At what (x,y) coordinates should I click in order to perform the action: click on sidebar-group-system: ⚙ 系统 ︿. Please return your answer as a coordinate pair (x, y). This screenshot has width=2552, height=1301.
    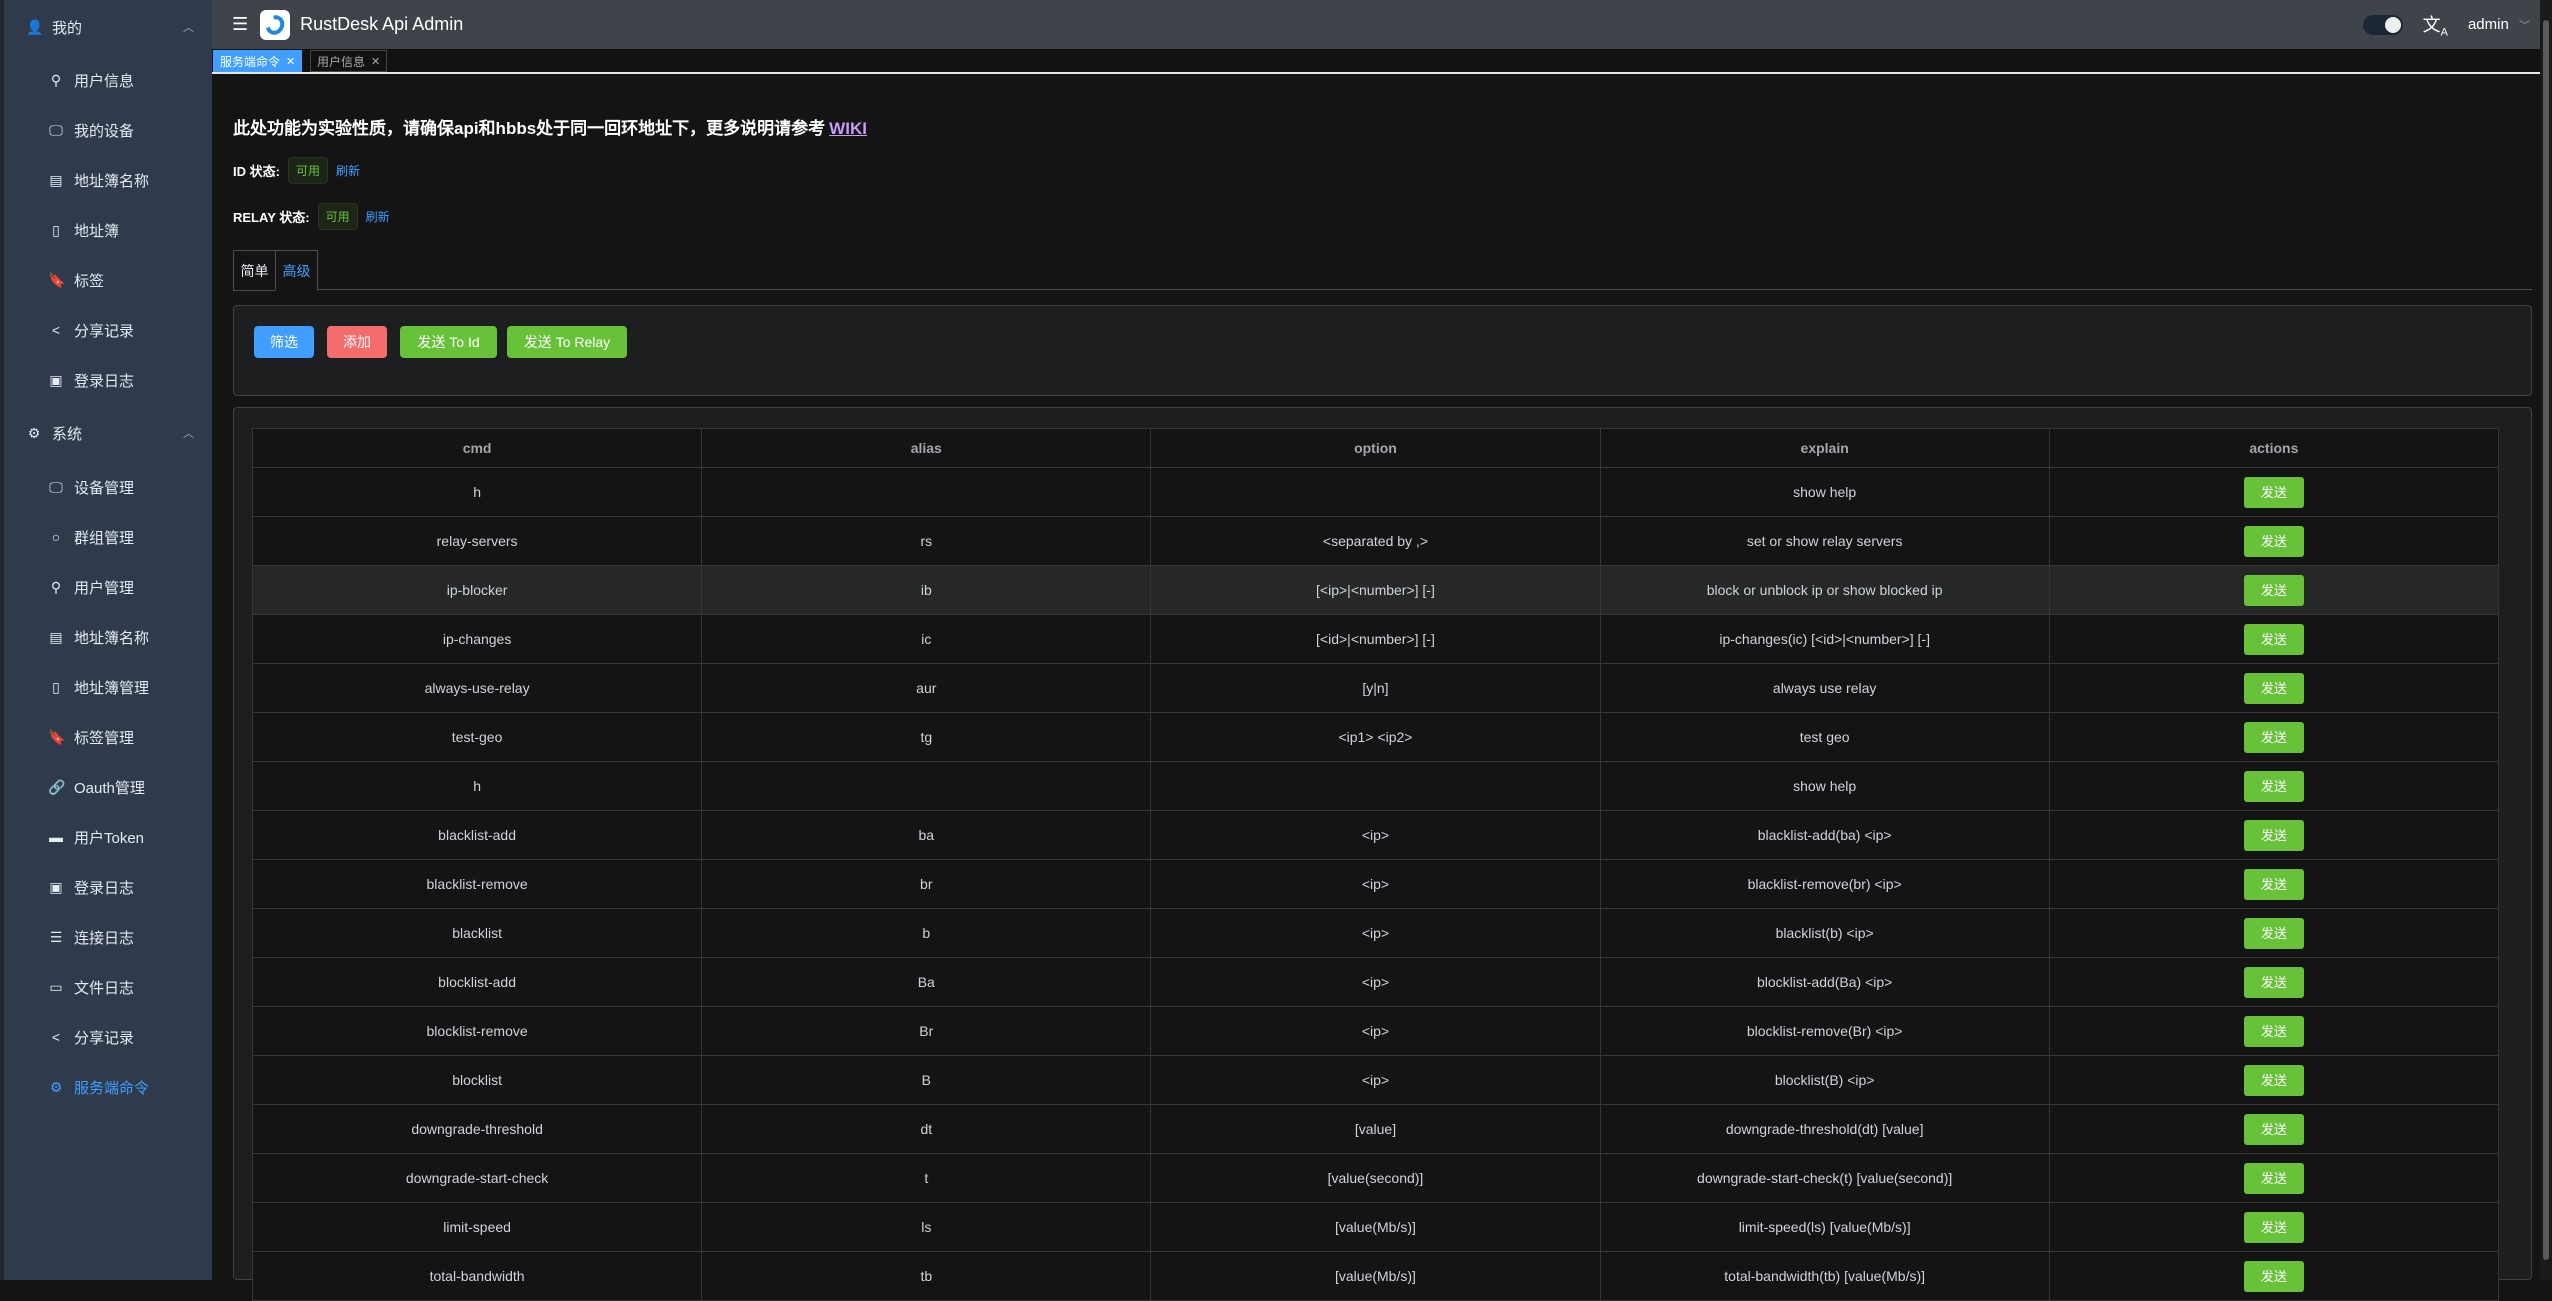
    Looking at the image, I should click on (108, 433).